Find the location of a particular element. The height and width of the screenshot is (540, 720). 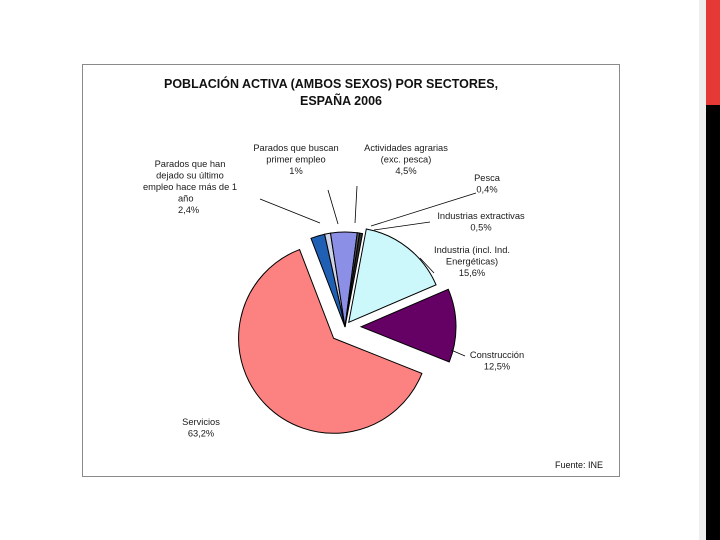

pie-slice-industria is located at coordinates (392, 276).